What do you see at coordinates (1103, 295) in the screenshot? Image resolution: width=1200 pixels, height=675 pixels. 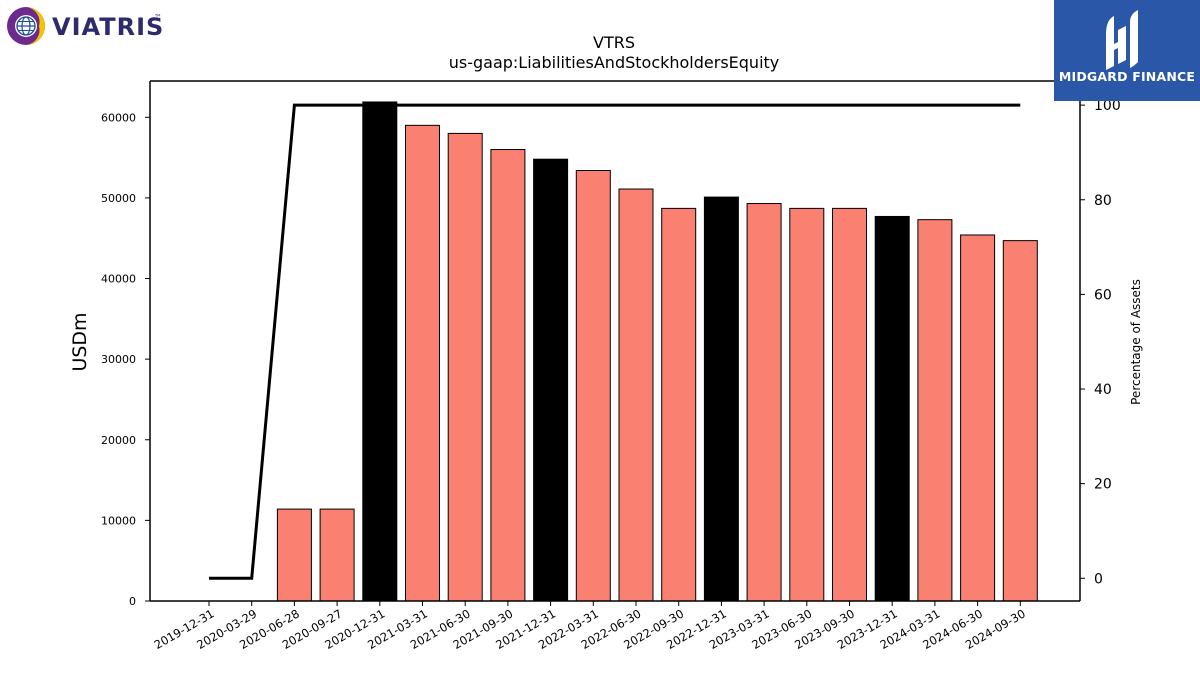 I see `y-tick-label-right: 60` at bounding box center [1103, 295].